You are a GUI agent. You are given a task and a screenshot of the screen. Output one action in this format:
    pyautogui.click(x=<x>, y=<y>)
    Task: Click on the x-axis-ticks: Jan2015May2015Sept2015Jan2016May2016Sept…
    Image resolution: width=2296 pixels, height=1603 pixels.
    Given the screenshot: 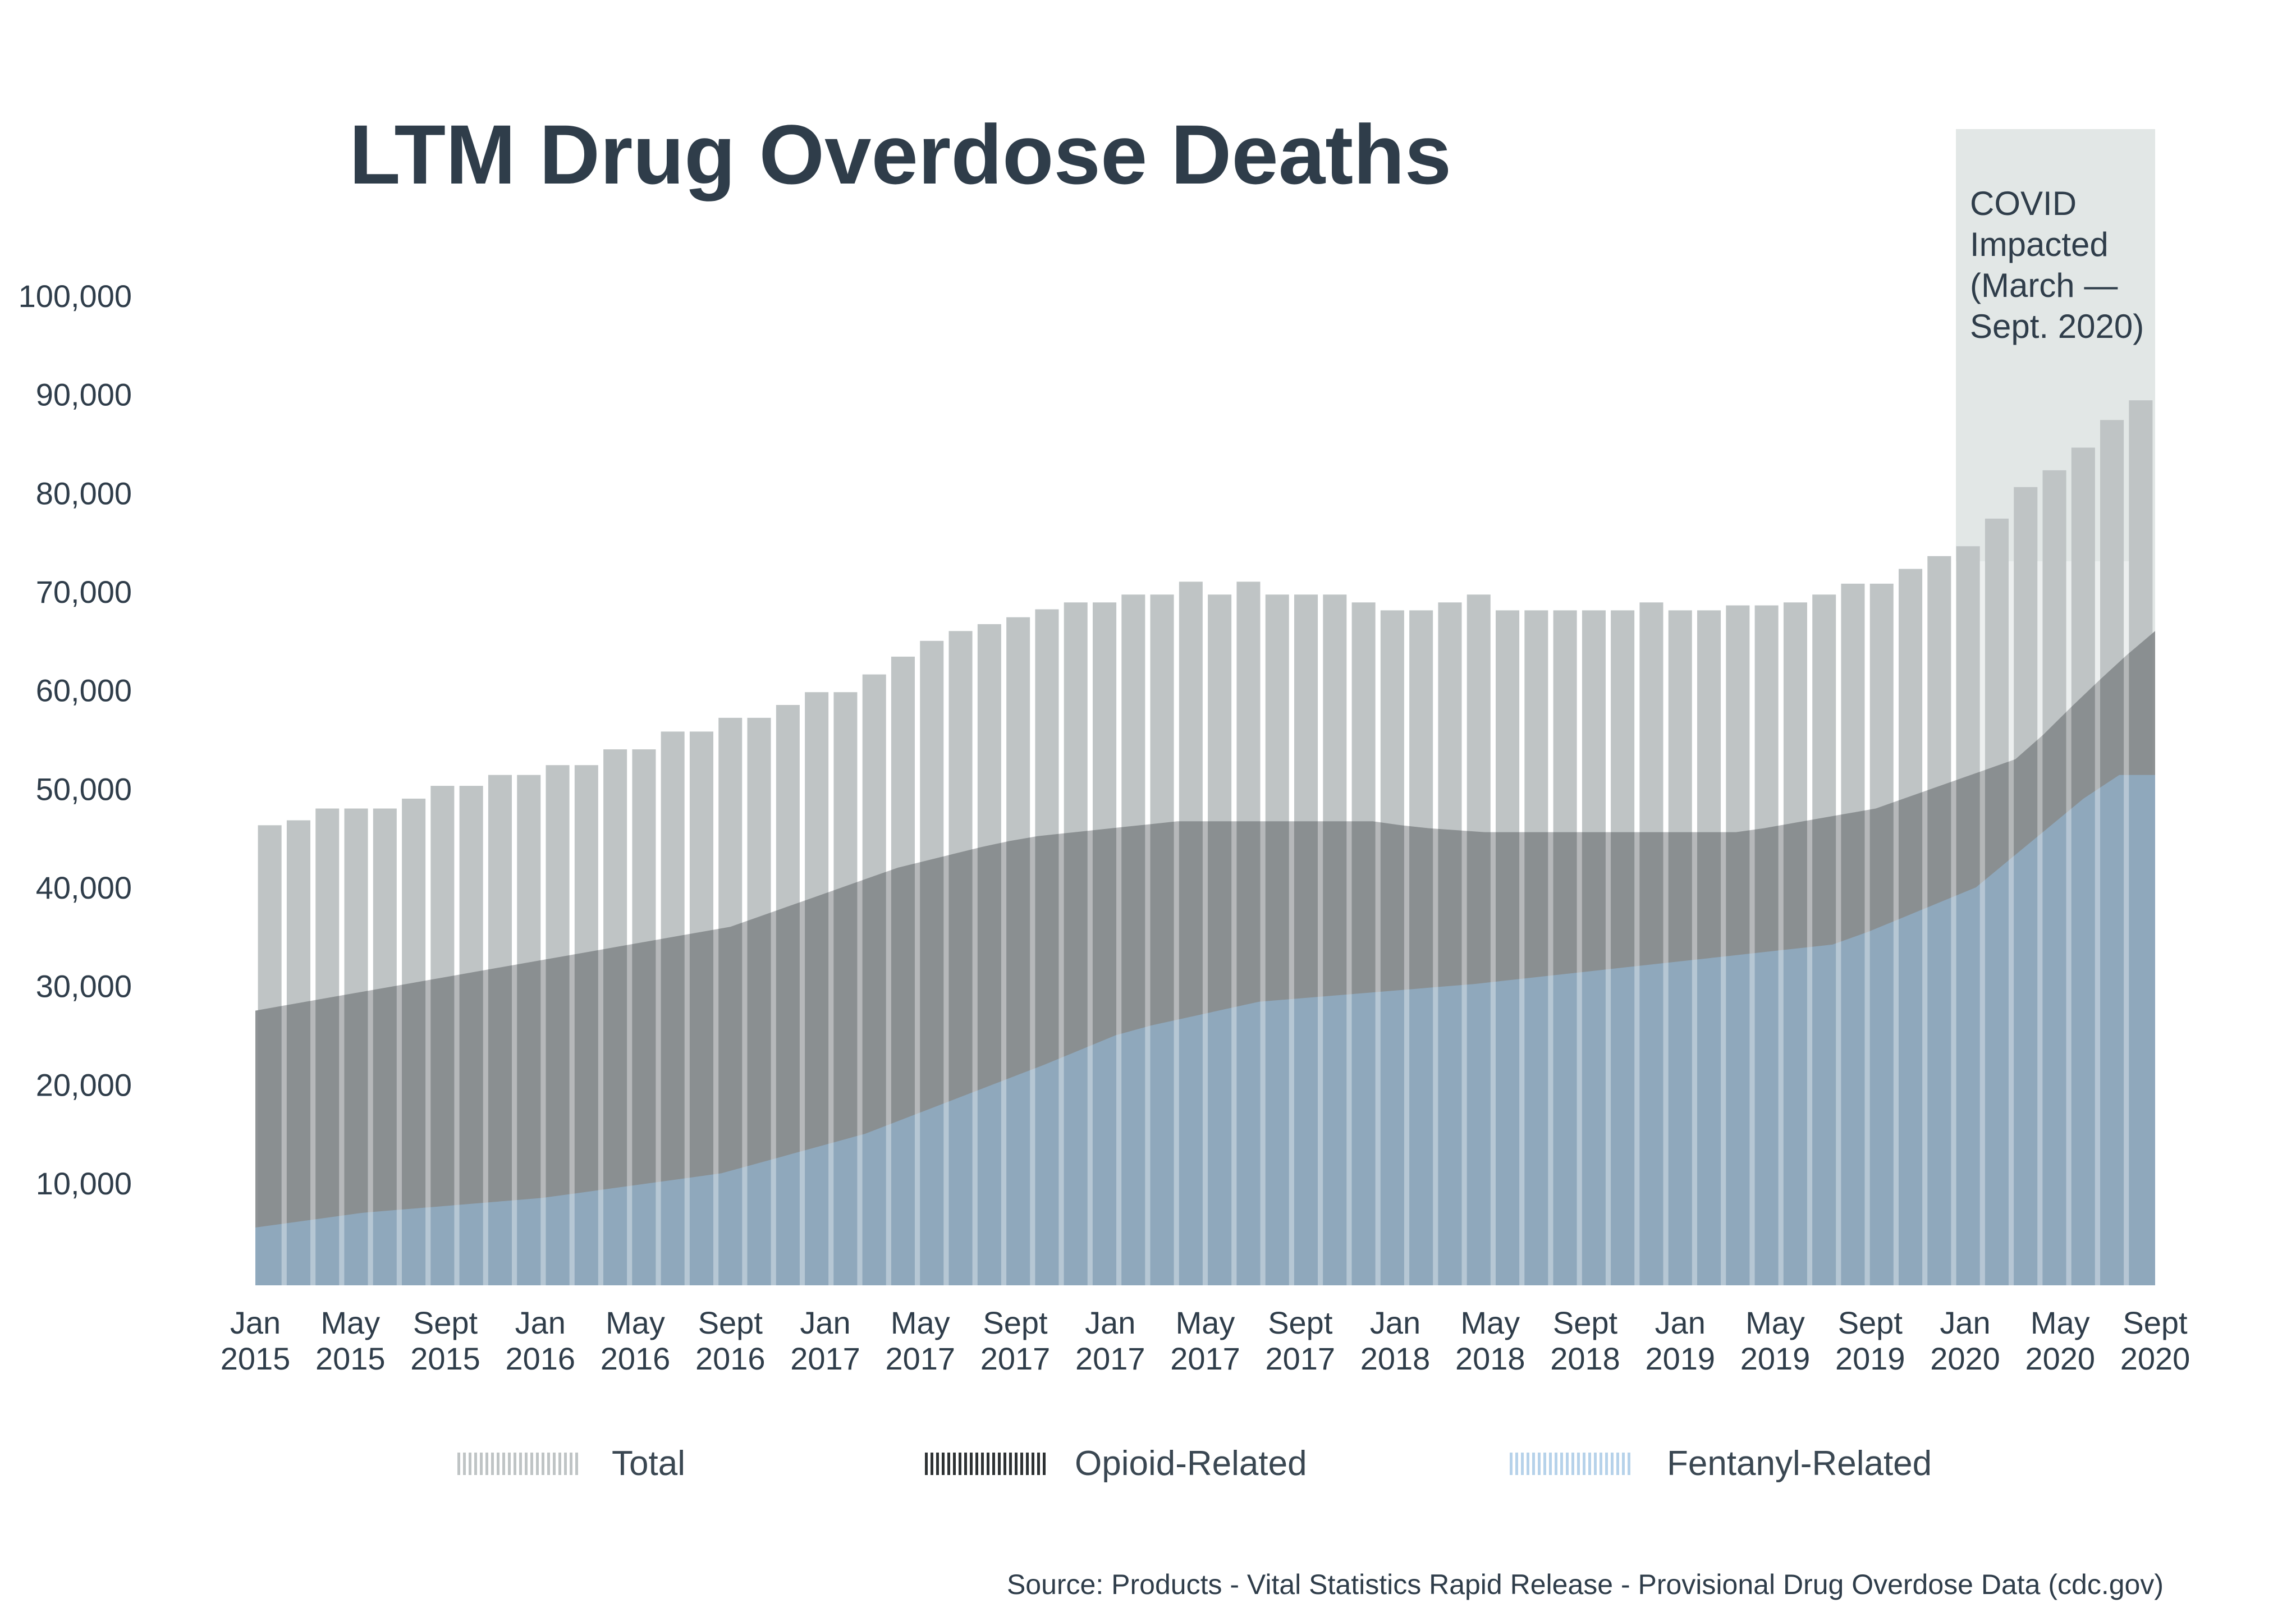 What is the action you would take?
    pyautogui.click(x=1206, y=1340)
    